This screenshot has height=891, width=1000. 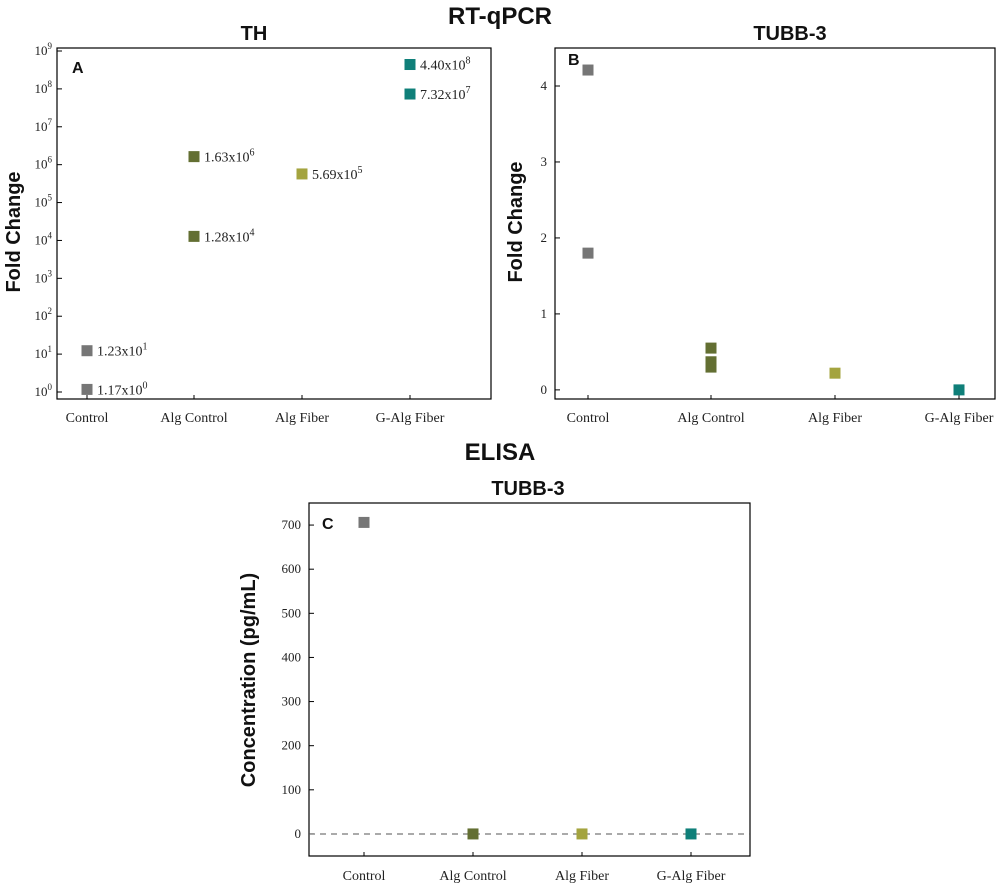 What do you see at coordinates (302, 418) in the screenshot?
I see `panel-a-x-tick-label-alg-fiber: Alg Fiber` at bounding box center [302, 418].